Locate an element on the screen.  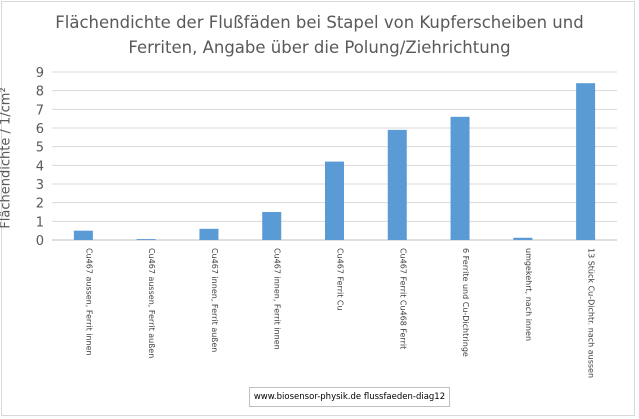
x-tick-label: 6 Ferrite und Cu-Dichtringe is located at coordinates (465, 302).